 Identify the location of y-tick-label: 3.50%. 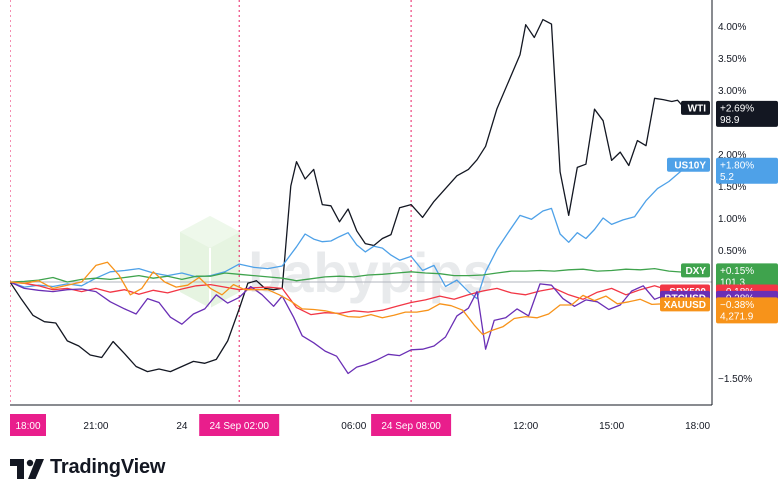
(732, 59).